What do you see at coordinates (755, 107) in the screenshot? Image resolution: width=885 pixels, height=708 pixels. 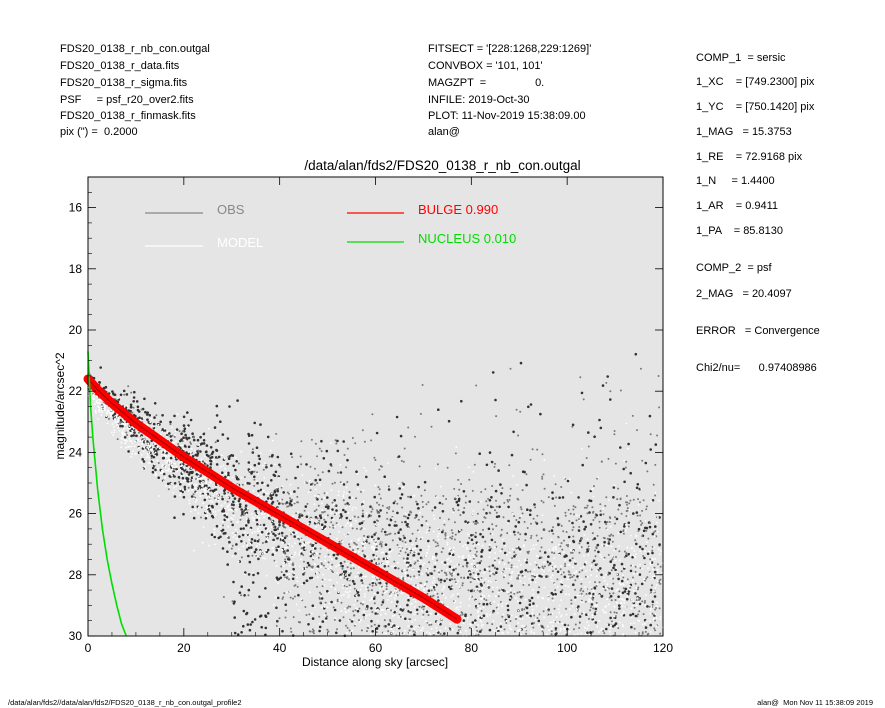 I see `param-line: 1_YC = [750.1420] pix` at bounding box center [755, 107].